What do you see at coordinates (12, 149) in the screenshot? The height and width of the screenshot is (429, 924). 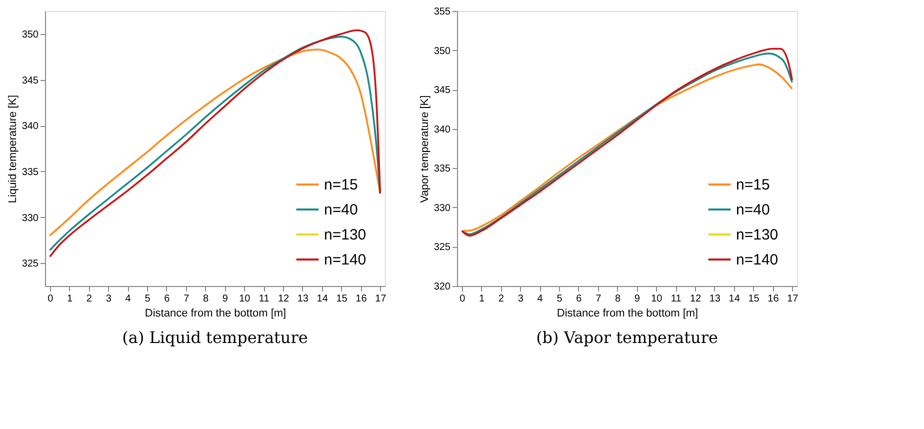 I see `y-axis-title: Liquid temperature [K]` at bounding box center [12, 149].